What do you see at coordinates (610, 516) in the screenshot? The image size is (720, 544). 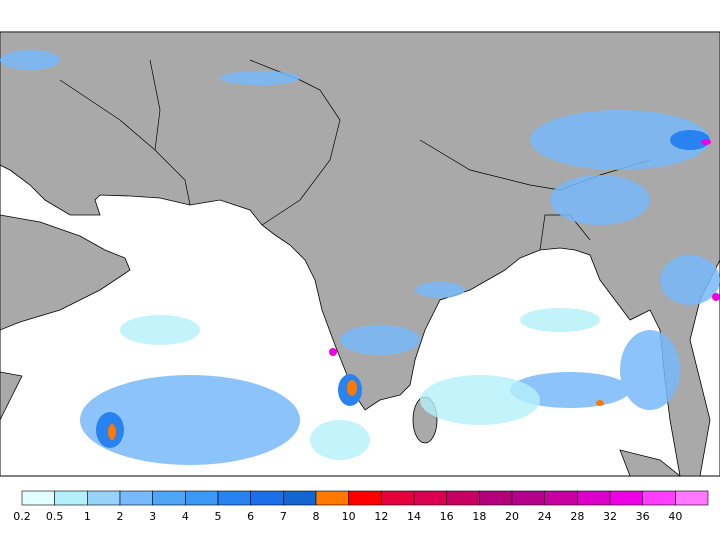 I see `colorbar-label: 32` at bounding box center [610, 516].